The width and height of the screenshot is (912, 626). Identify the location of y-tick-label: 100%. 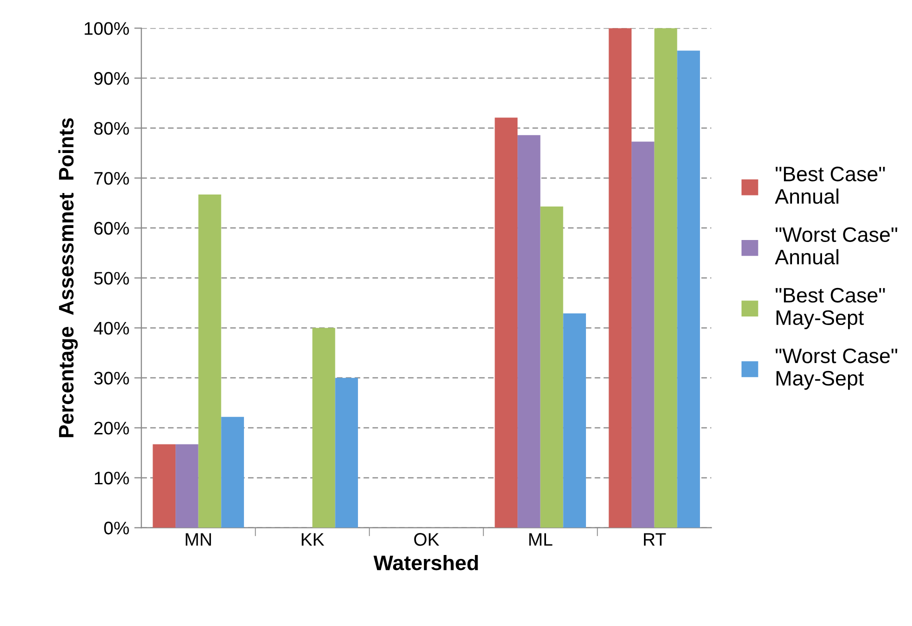
(106, 28).